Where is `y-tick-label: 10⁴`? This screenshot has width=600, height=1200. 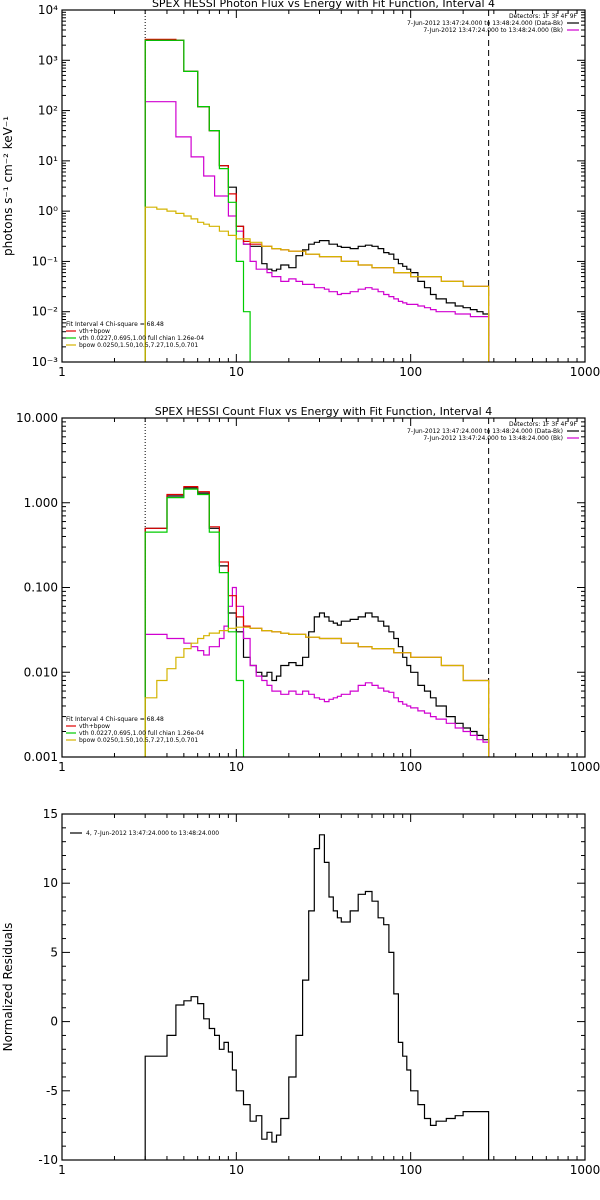 y-tick-label: 10⁴ is located at coordinates (48, 10).